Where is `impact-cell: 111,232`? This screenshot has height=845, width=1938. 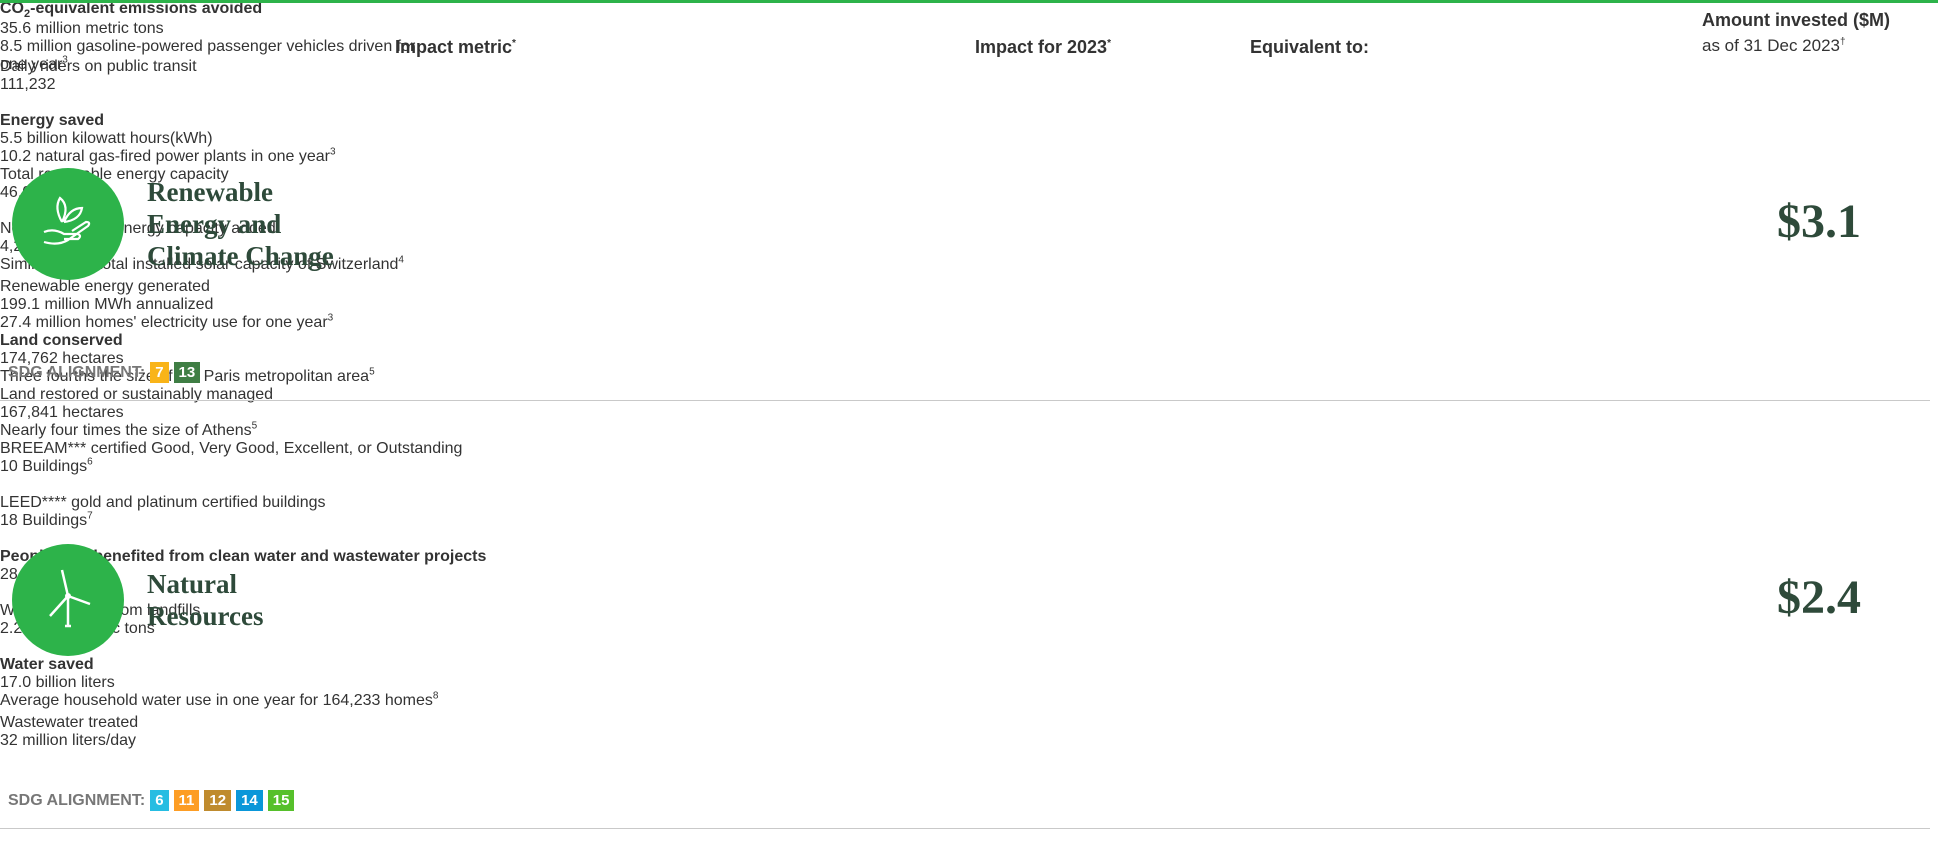
impact-cell: 111,232 is located at coordinates (135, 85).